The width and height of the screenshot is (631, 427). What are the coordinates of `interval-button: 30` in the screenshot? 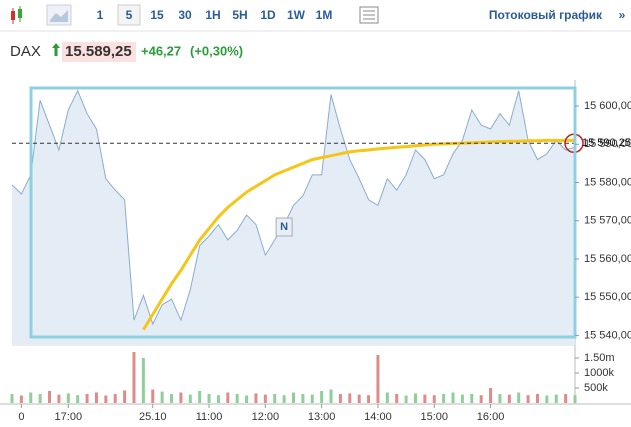 It's located at (185, 15).